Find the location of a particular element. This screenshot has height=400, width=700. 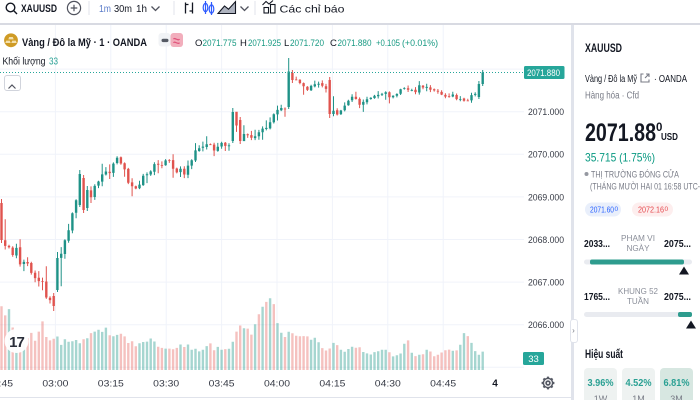

svg-text: L is located at coordinates (286, 43).